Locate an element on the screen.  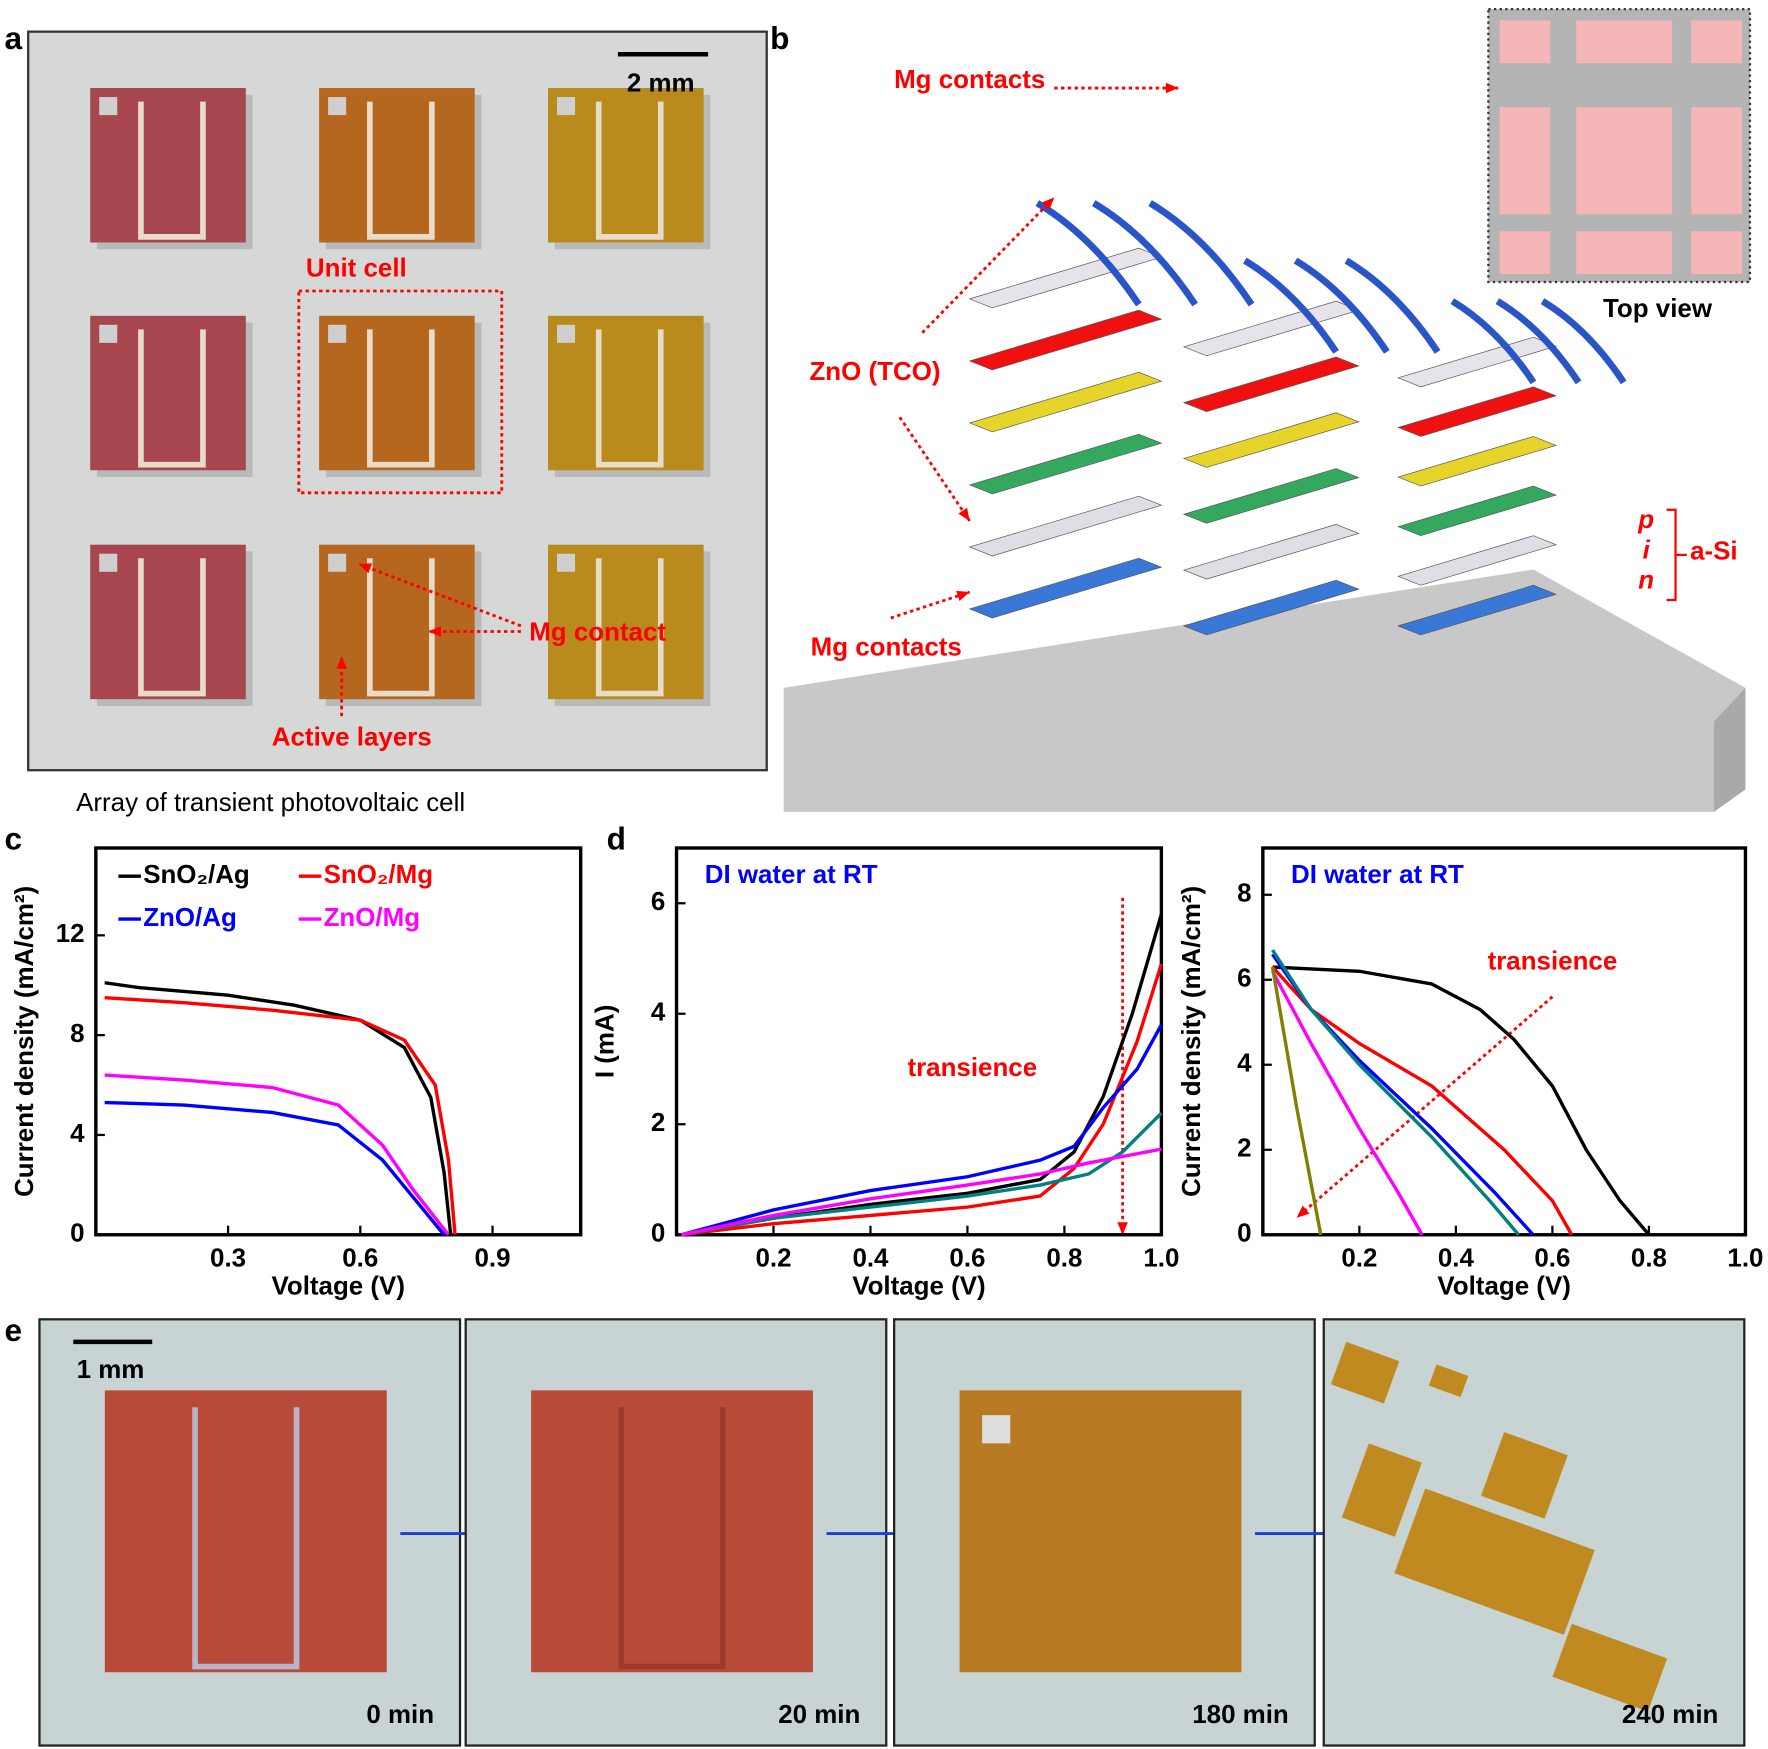
legend-label: ZnO/Mg is located at coordinates (372, 918).